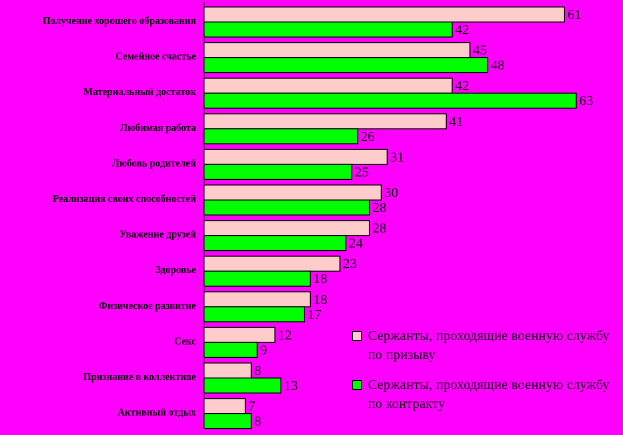 Image resolution: width=623 pixels, height=435 pixels. What do you see at coordinates (379, 229) in the screenshot?
I see `value-label-conscript: 28` at bounding box center [379, 229].